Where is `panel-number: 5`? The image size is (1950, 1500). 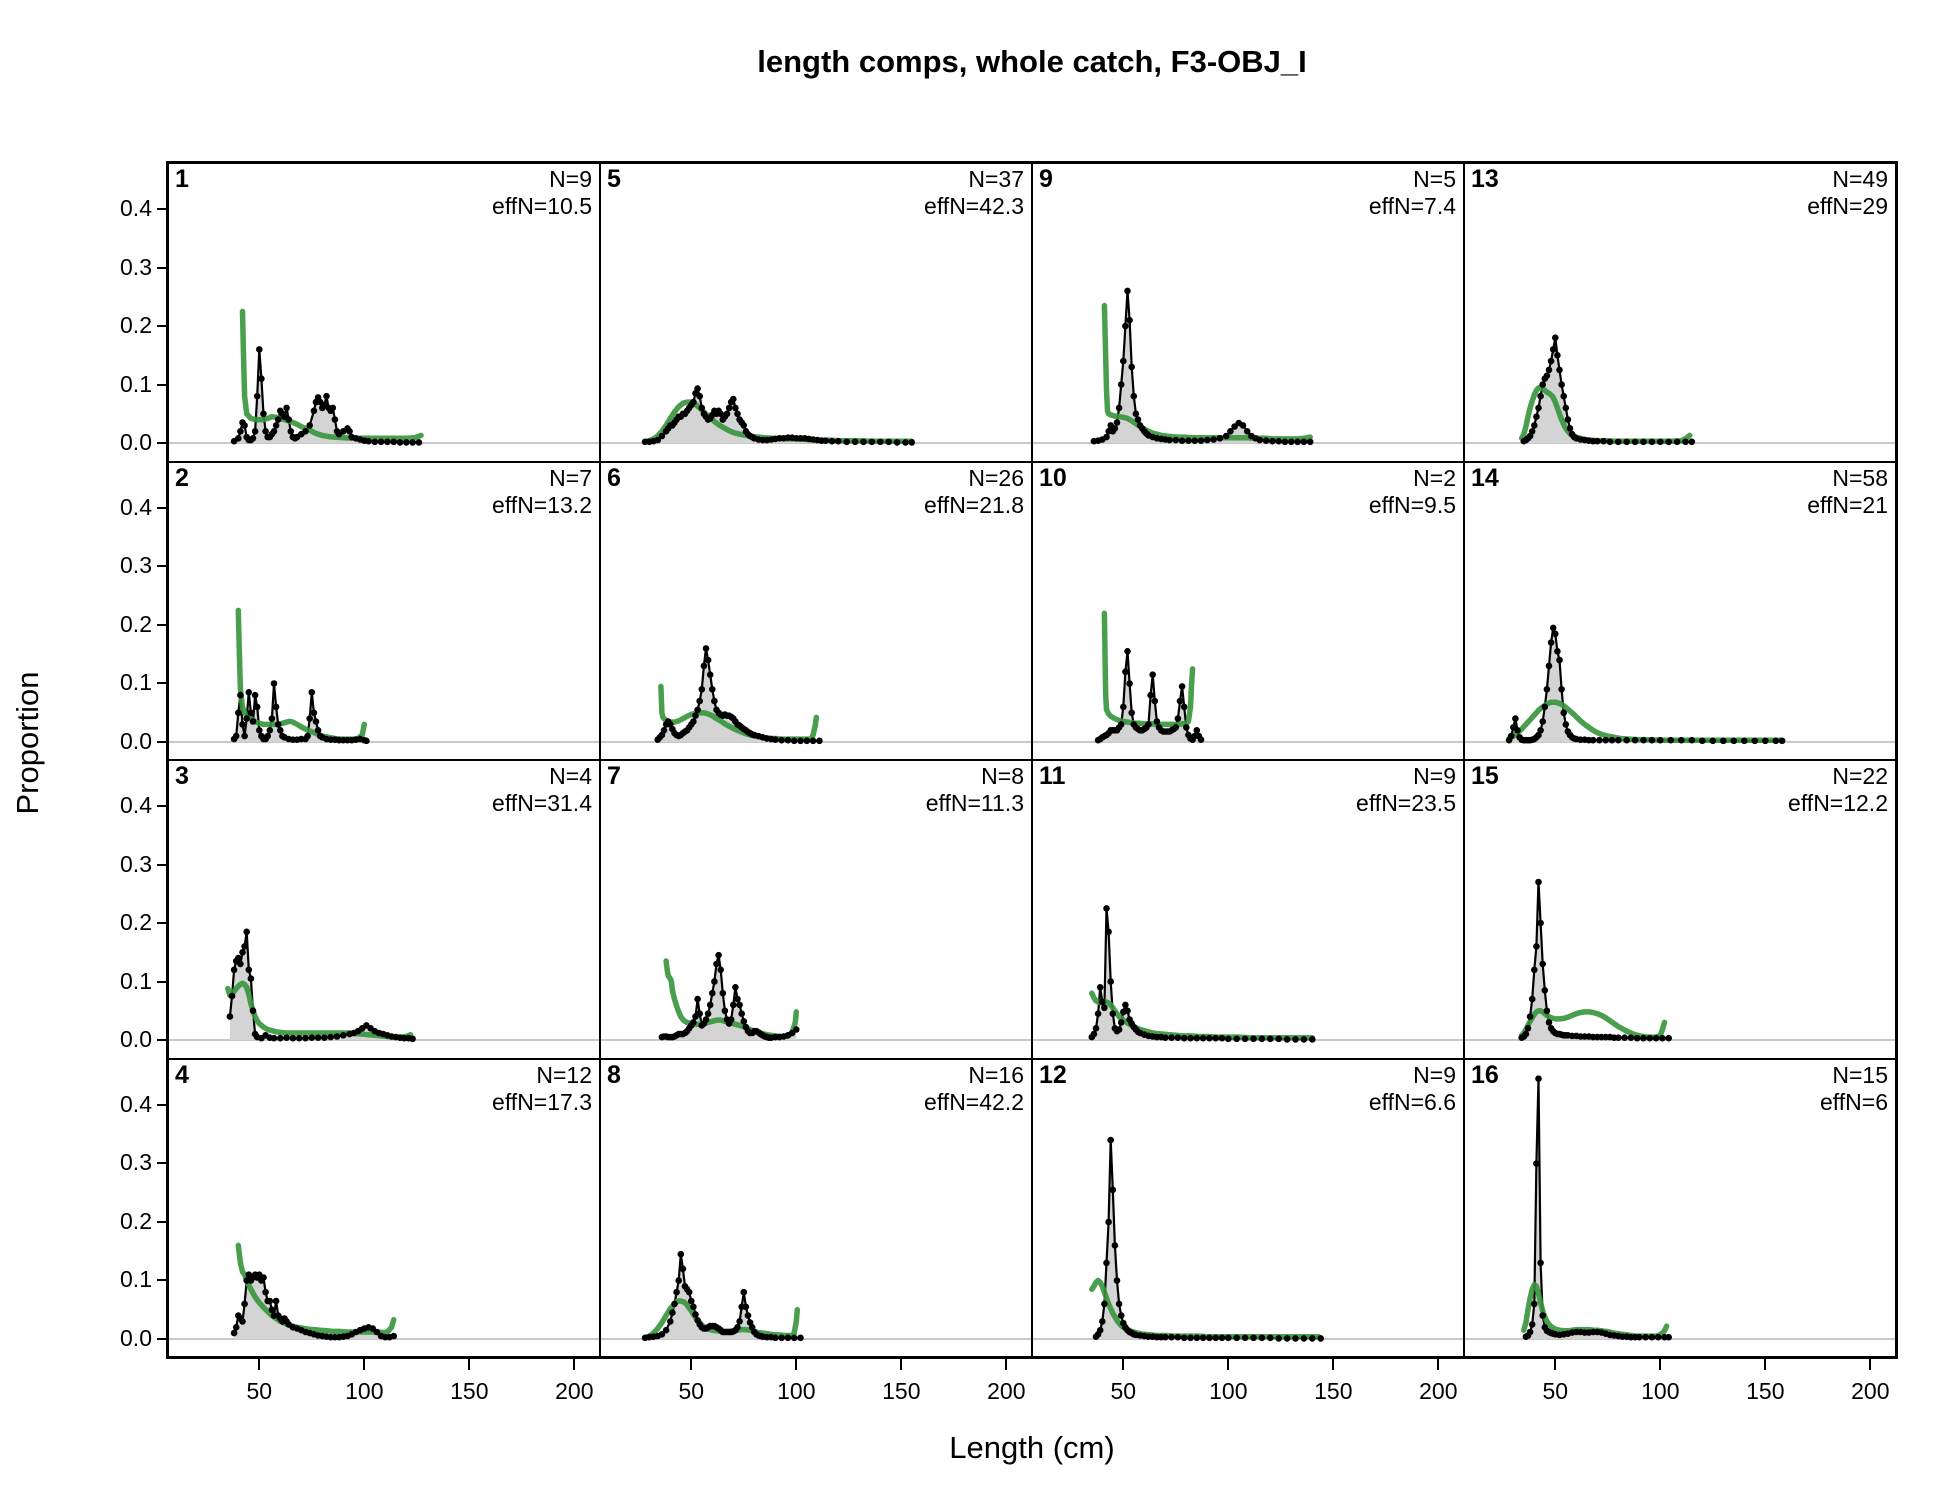 panel-number: 5 is located at coordinates (614, 179).